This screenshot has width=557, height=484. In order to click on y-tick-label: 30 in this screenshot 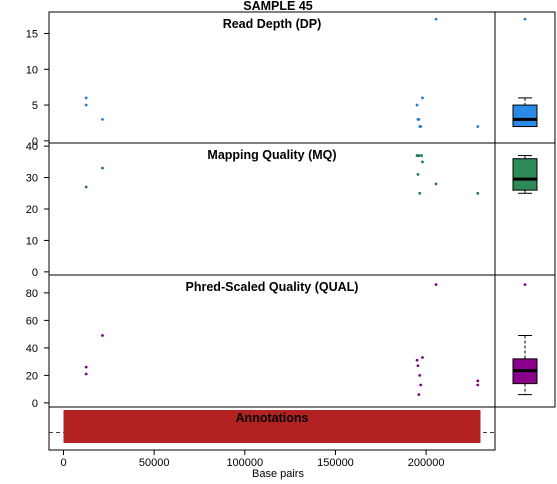, I will do `click(32, 179)`.